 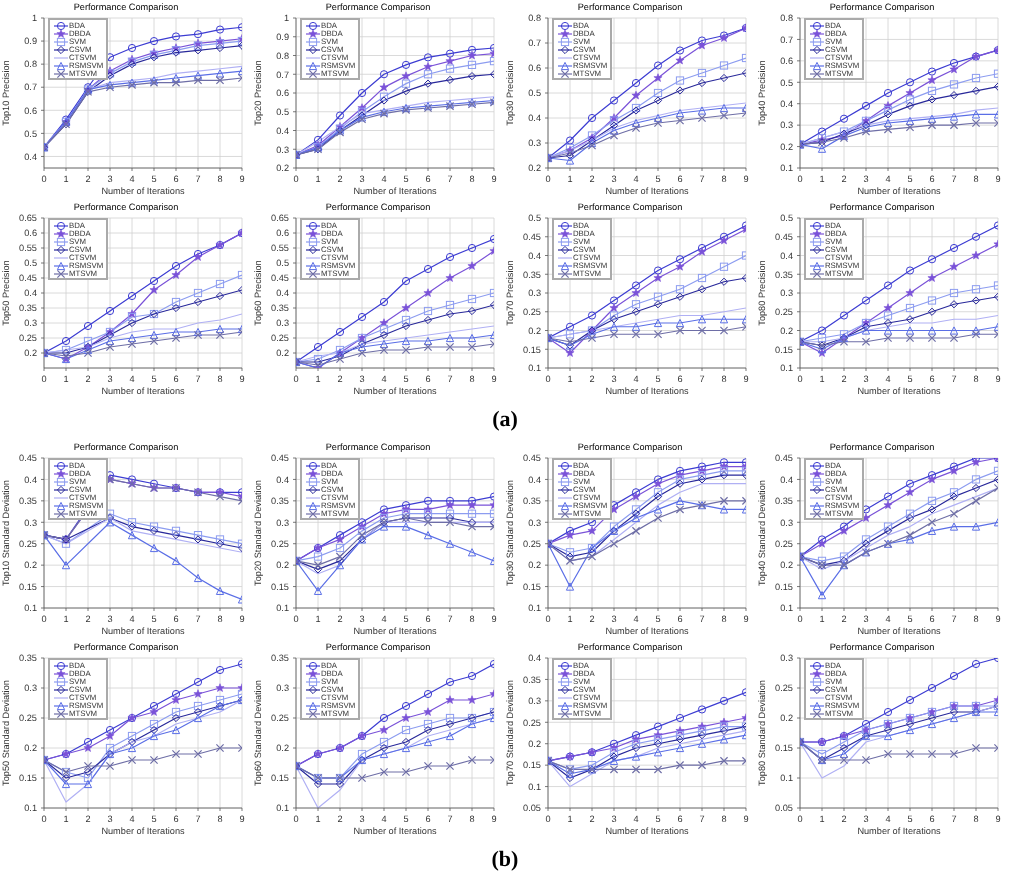 What do you see at coordinates (505, 421) in the screenshot?
I see `text: (a)` at bounding box center [505, 421].